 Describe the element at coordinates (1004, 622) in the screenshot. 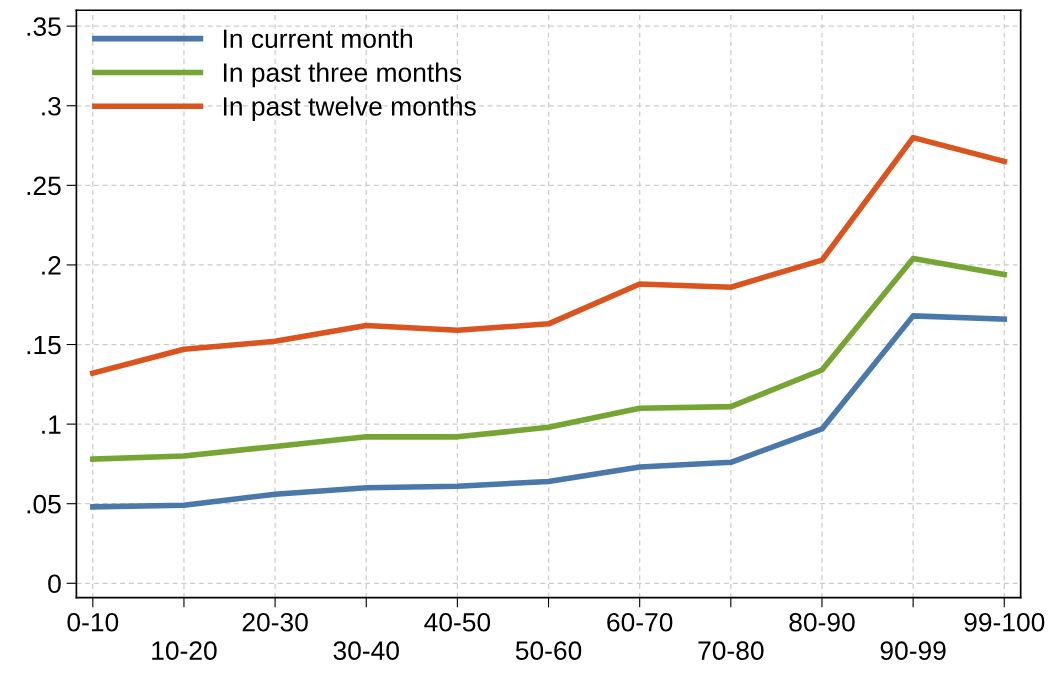

I see `x-tick-label: 99-100` at that location.